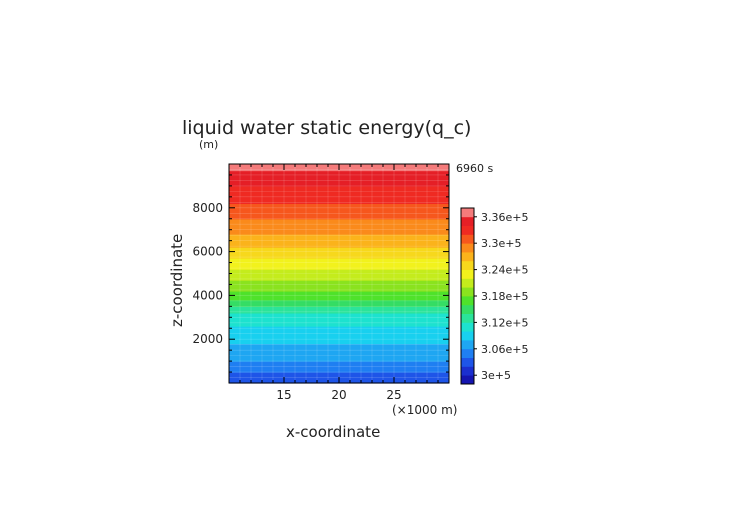 This screenshot has height=532, width=752. Describe the element at coordinates (333, 432) in the screenshot. I see `x-axis-label: x-coordinate` at that location.